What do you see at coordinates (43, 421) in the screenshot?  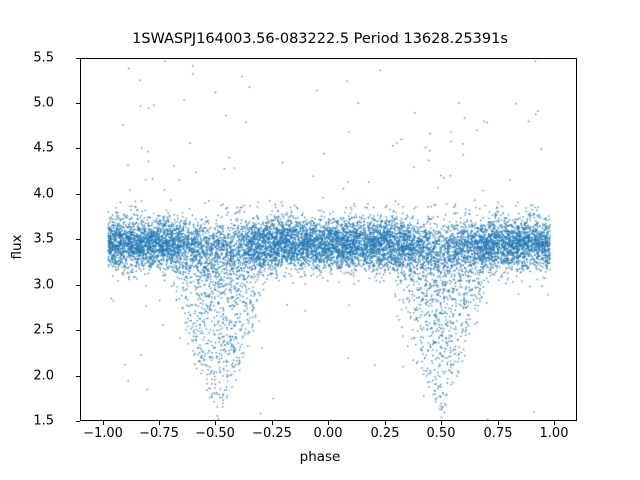 I see `y-tick-label: 1.5` at bounding box center [43, 421].